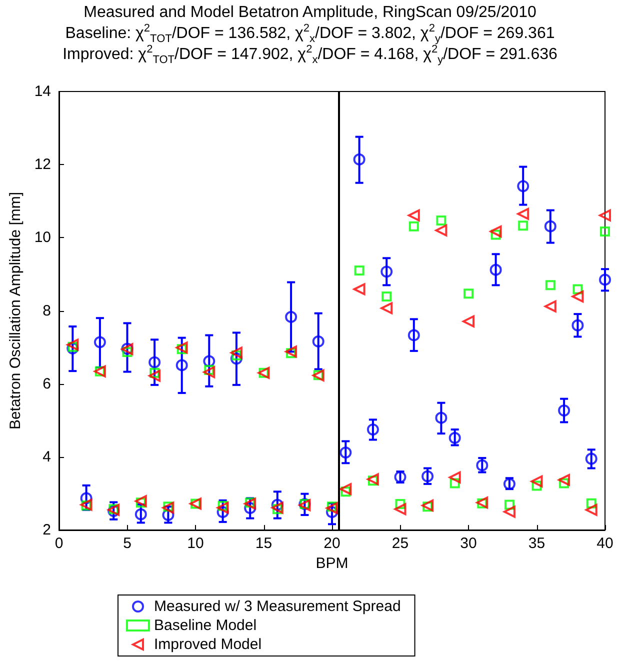 This screenshot has height=662, width=620. What do you see at coordinates (537, 543) in the screenshot?
I see `x-tick-label: 35` at bounding box center [537, 543].